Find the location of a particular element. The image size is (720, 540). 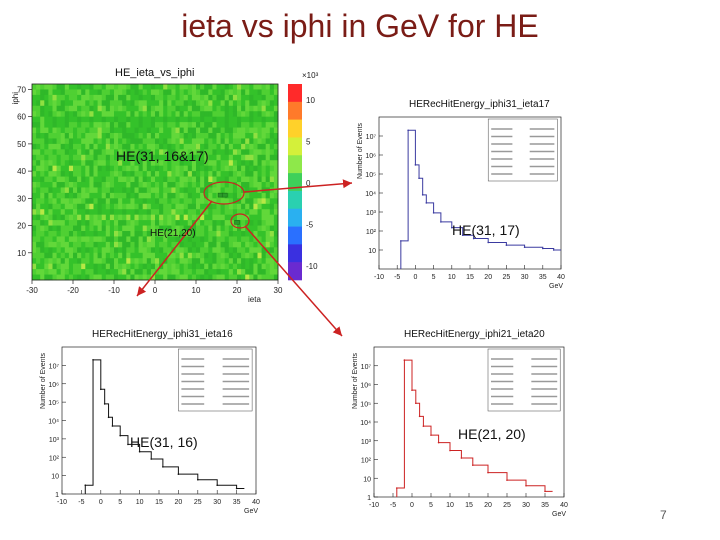

histogram-y-tick-label: 10⁶ is located at coordinates (53, 385).